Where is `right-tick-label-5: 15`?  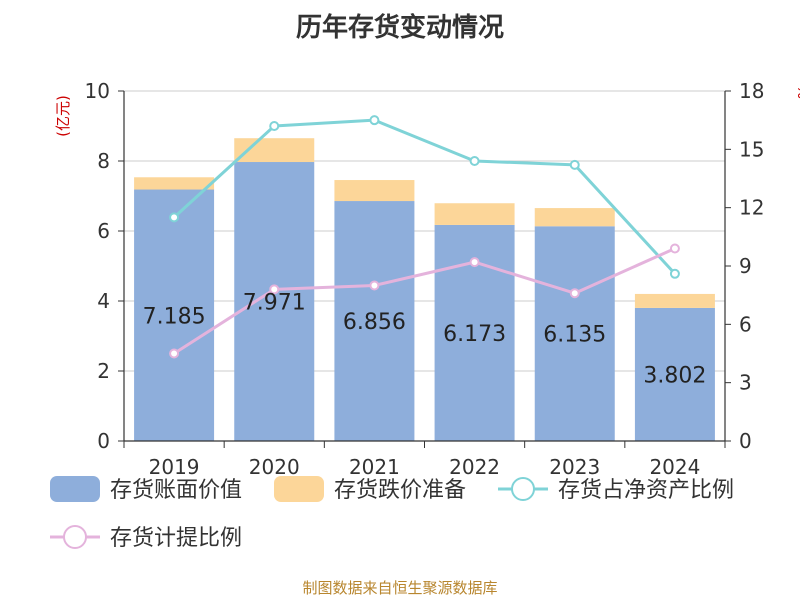 right-tick-label-5: 15 is located at coordinates (751, 149).